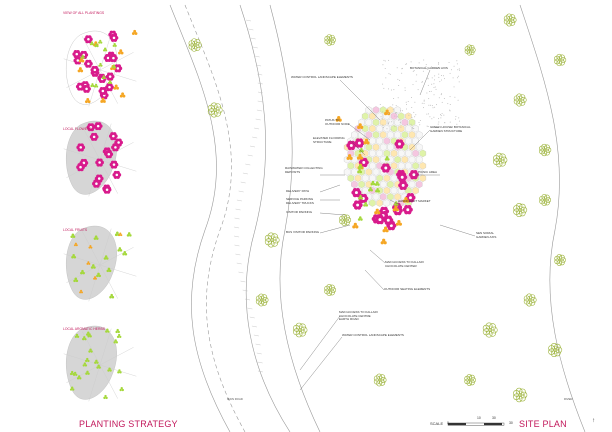 The height and width of the screenshot is (432, 612). I want to click on label-main-access-center: MAIN ACCESS TO KALLARI CHOCOLATE CENTER, so click(404, 264).